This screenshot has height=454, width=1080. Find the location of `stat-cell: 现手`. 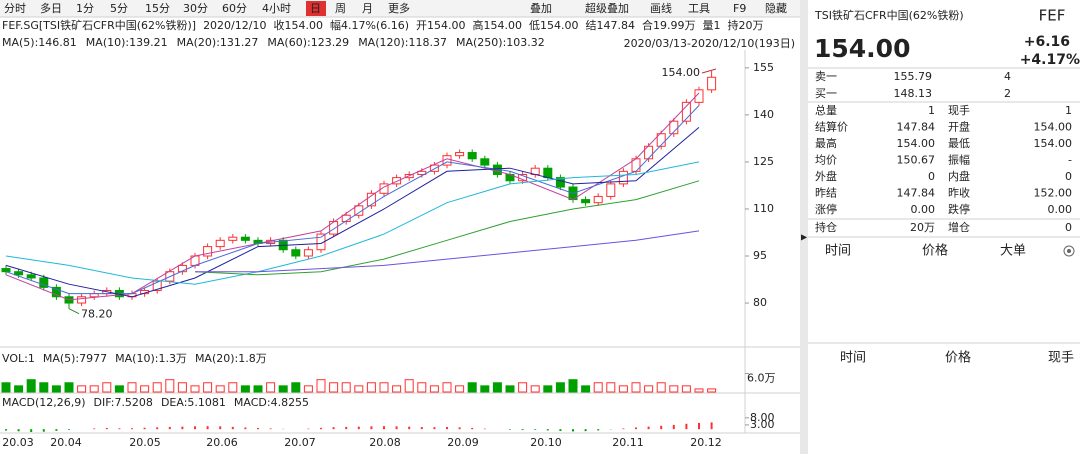

stat-cell: 现手 is located at coordinates (959, 110).